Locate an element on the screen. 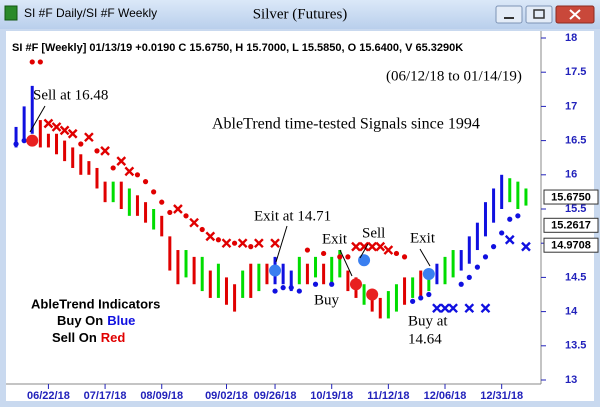 The height and width of the screenshot is (412, 600). y-tick-label: 13.5 is located at coordinates (575, 346).